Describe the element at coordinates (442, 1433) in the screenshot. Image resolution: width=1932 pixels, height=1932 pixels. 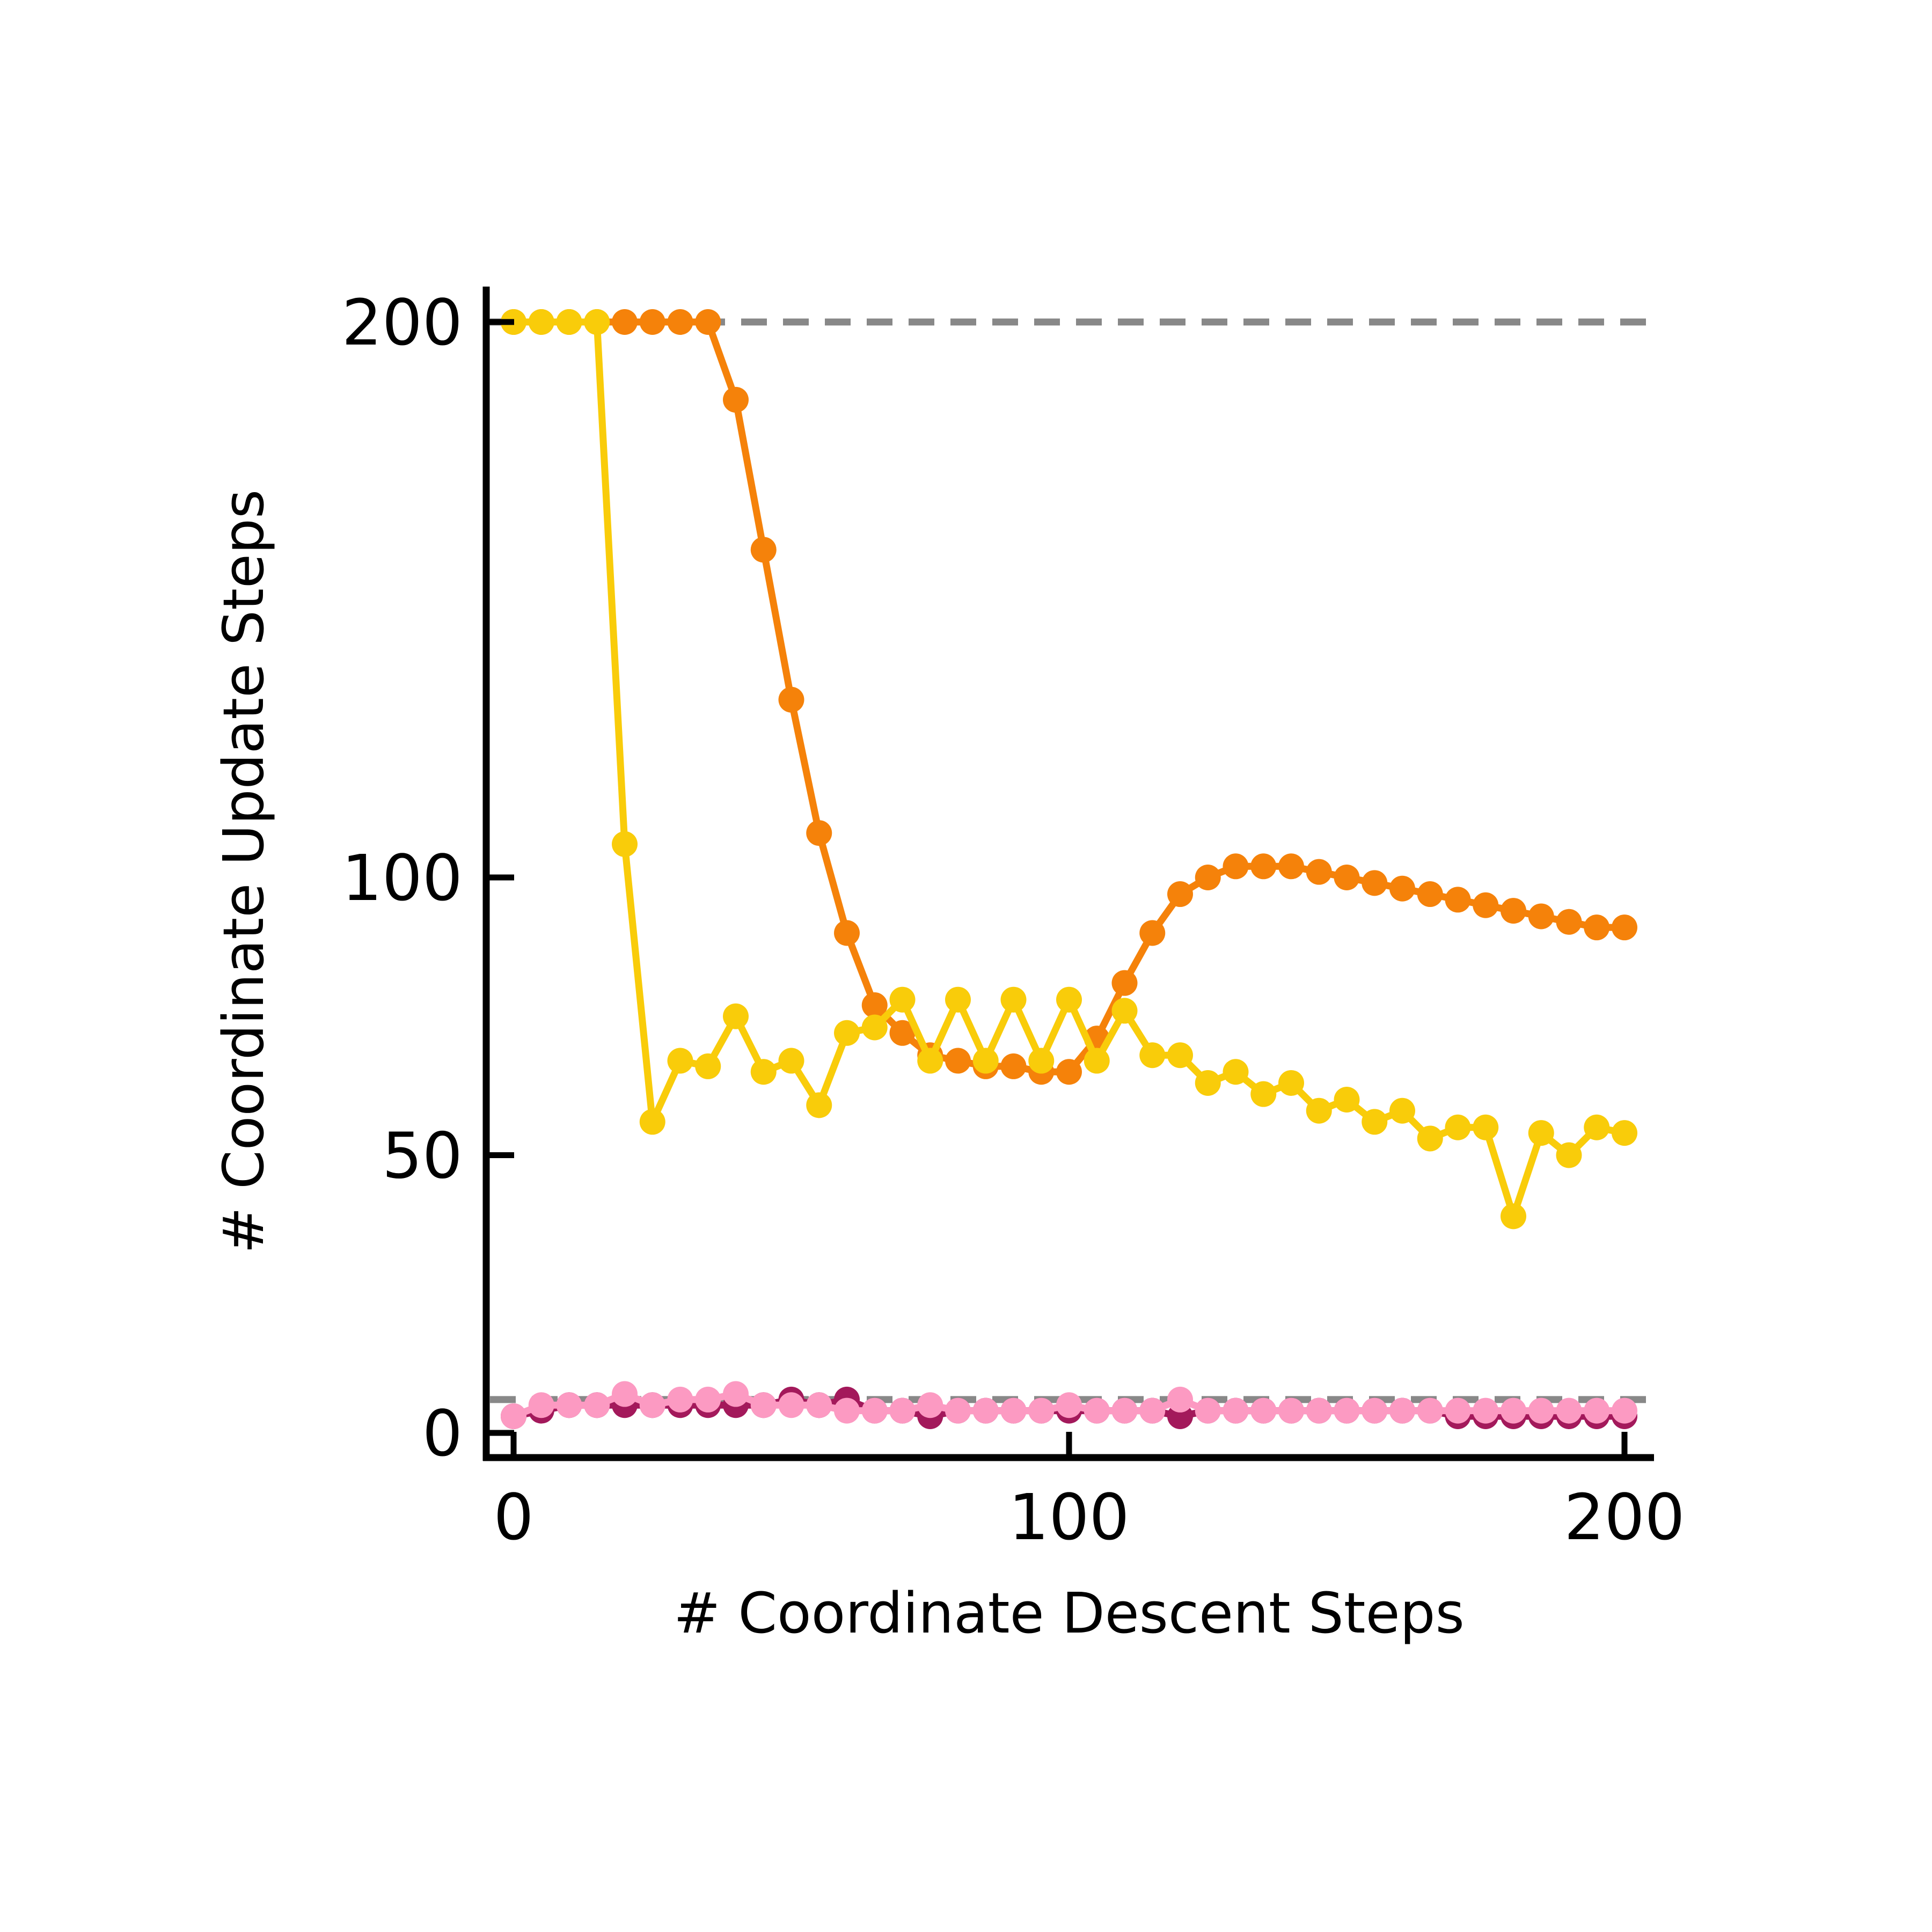
I see `y-tick-label: 0` at that location.